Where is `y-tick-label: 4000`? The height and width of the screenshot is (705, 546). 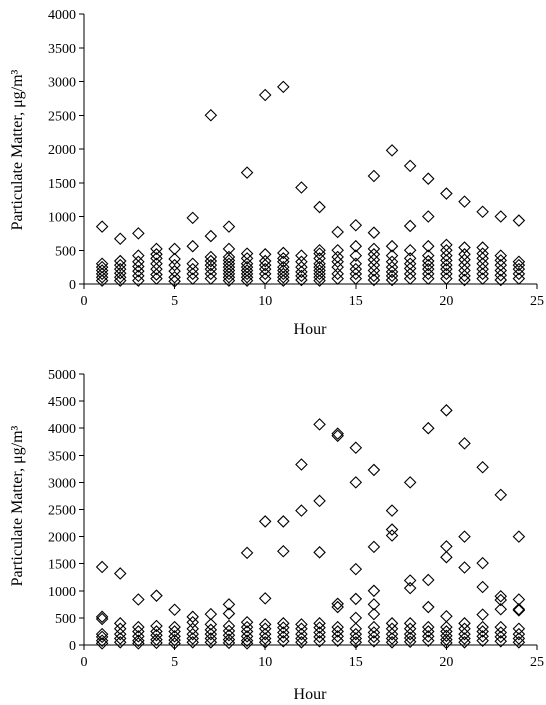 y-tick-label: 4000 is located at coordinates (62, 429).